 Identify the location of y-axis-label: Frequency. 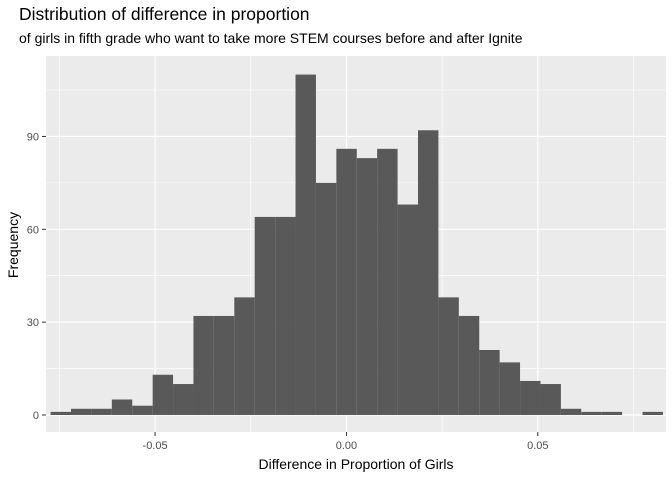
(13, 245).